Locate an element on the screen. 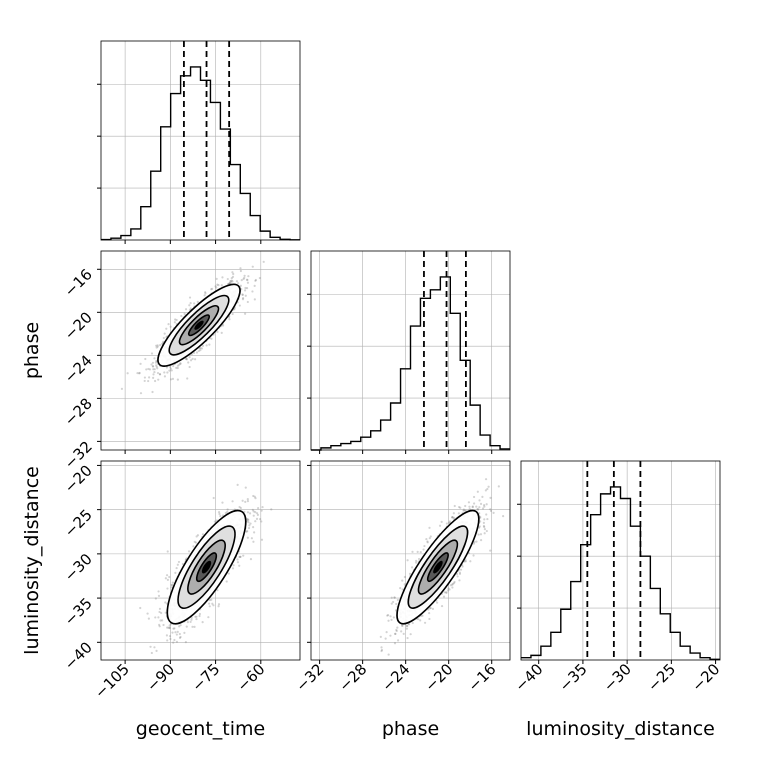  panel-phase-vs-luminosity-distance is located at coordinates (410, 560).